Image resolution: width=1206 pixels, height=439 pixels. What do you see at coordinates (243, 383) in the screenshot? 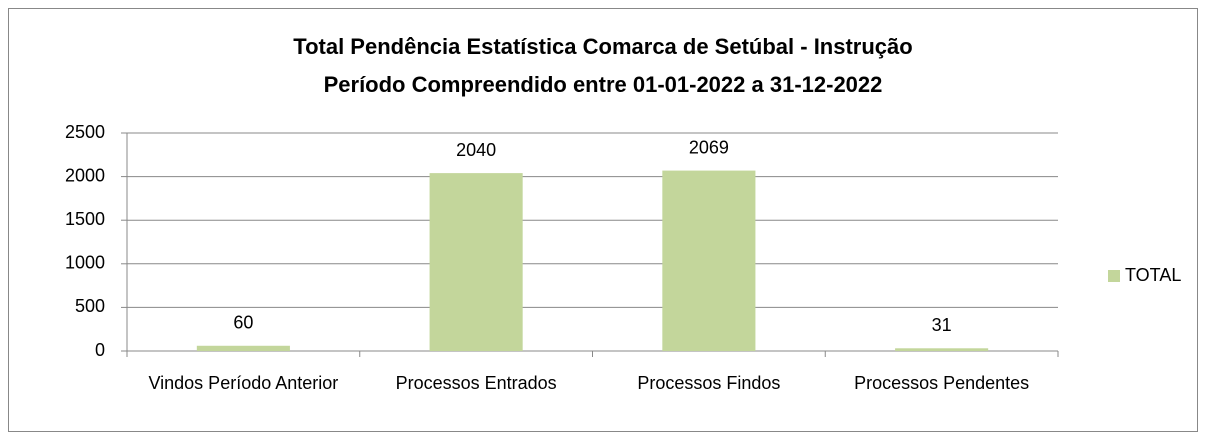
I see `x-tick-label: Vindos Período Anterior` at bounding box center [243, 383].